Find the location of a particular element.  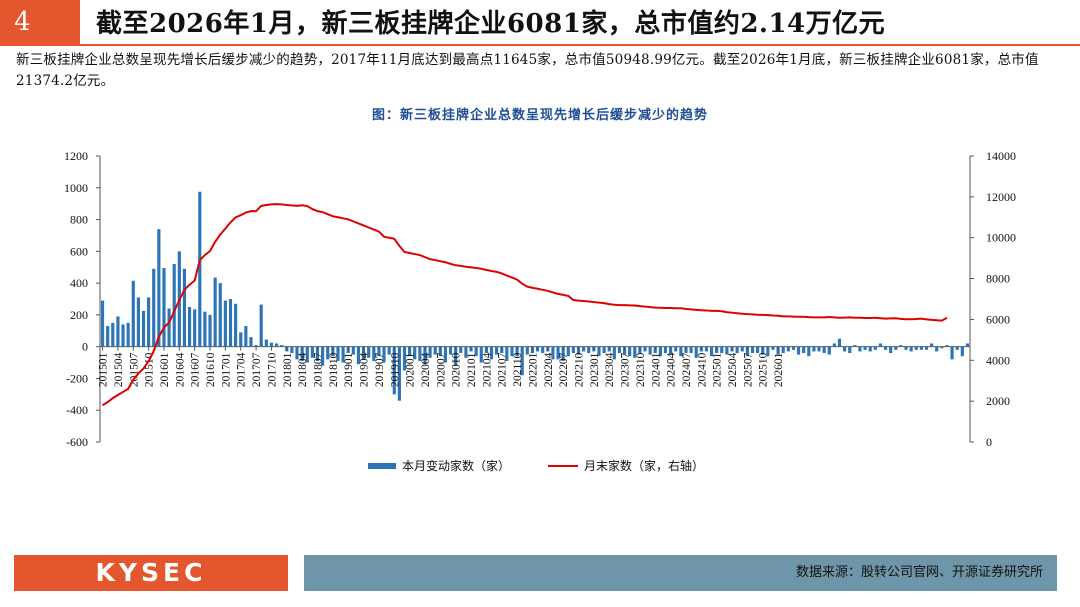

x-tick-label: 202504 is located at coordinates (733, 369).